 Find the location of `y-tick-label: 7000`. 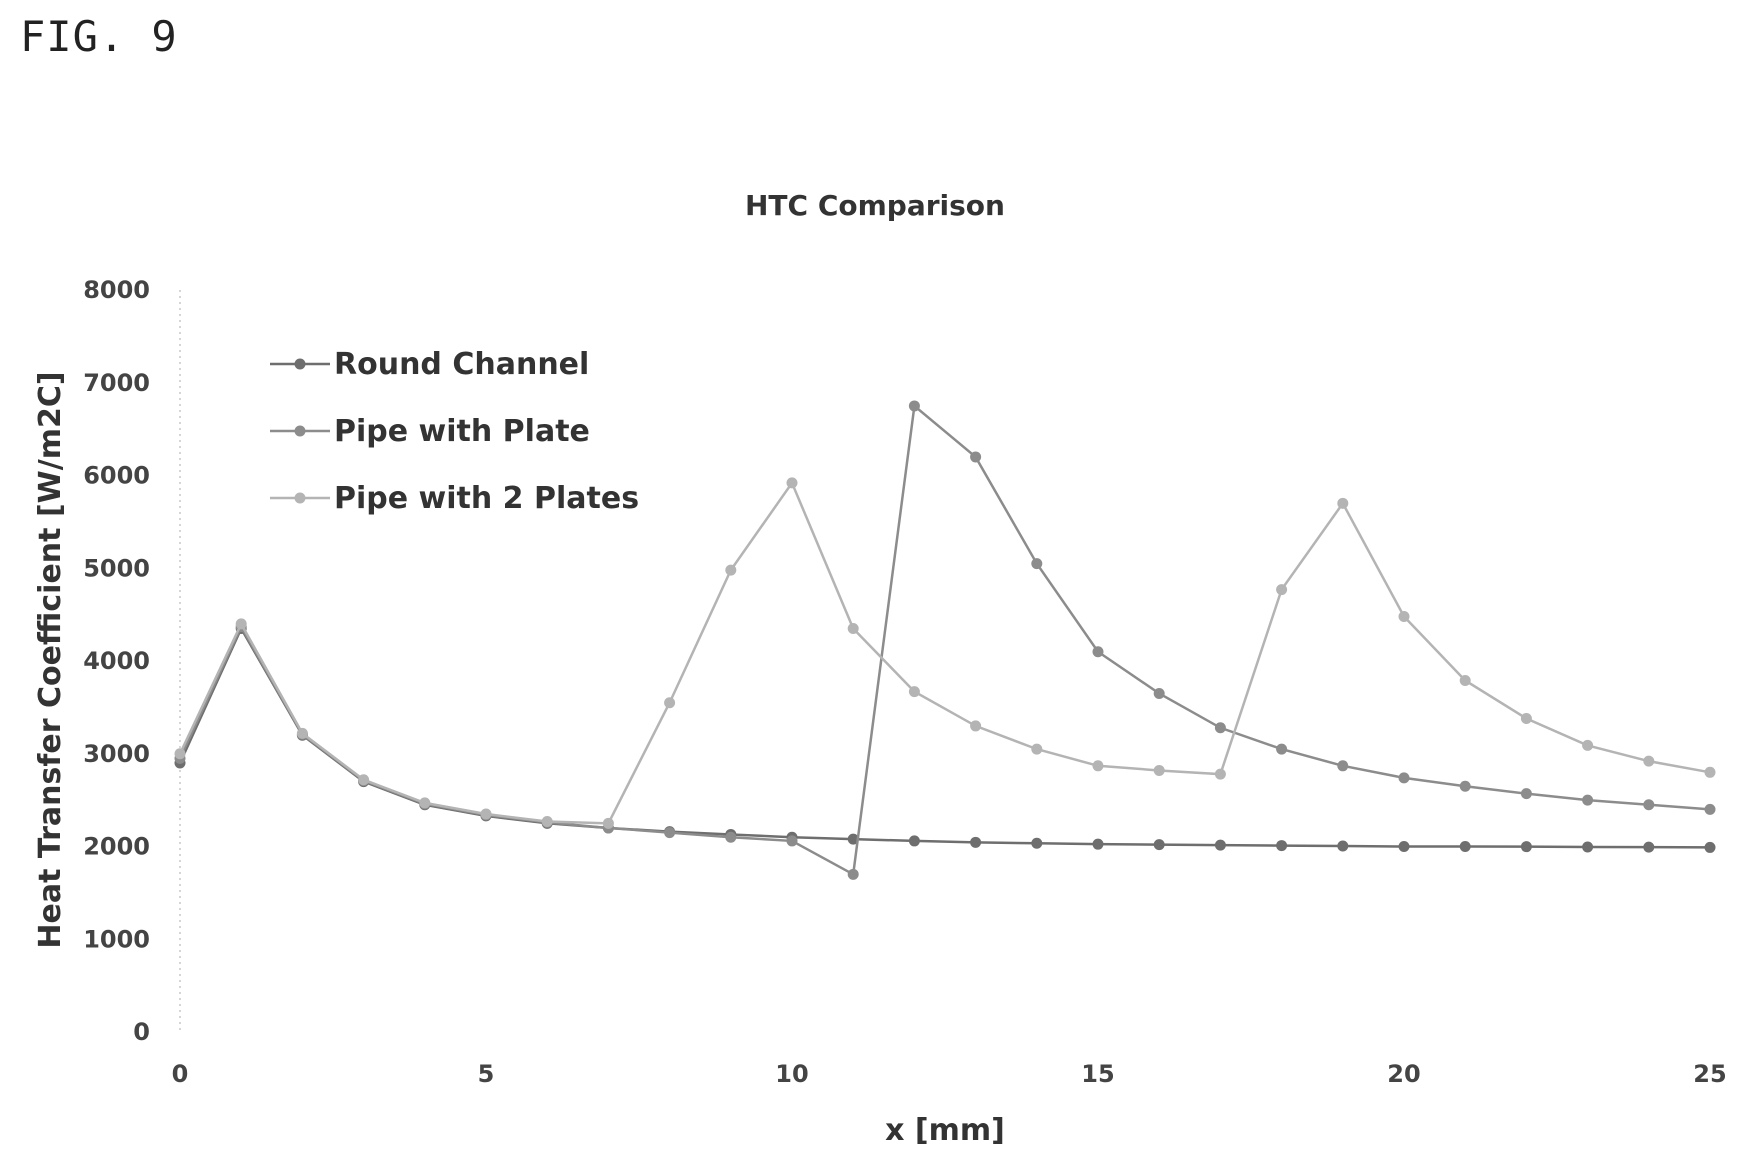

y-tick-label: 7000 is located at coordinates (116, 383).